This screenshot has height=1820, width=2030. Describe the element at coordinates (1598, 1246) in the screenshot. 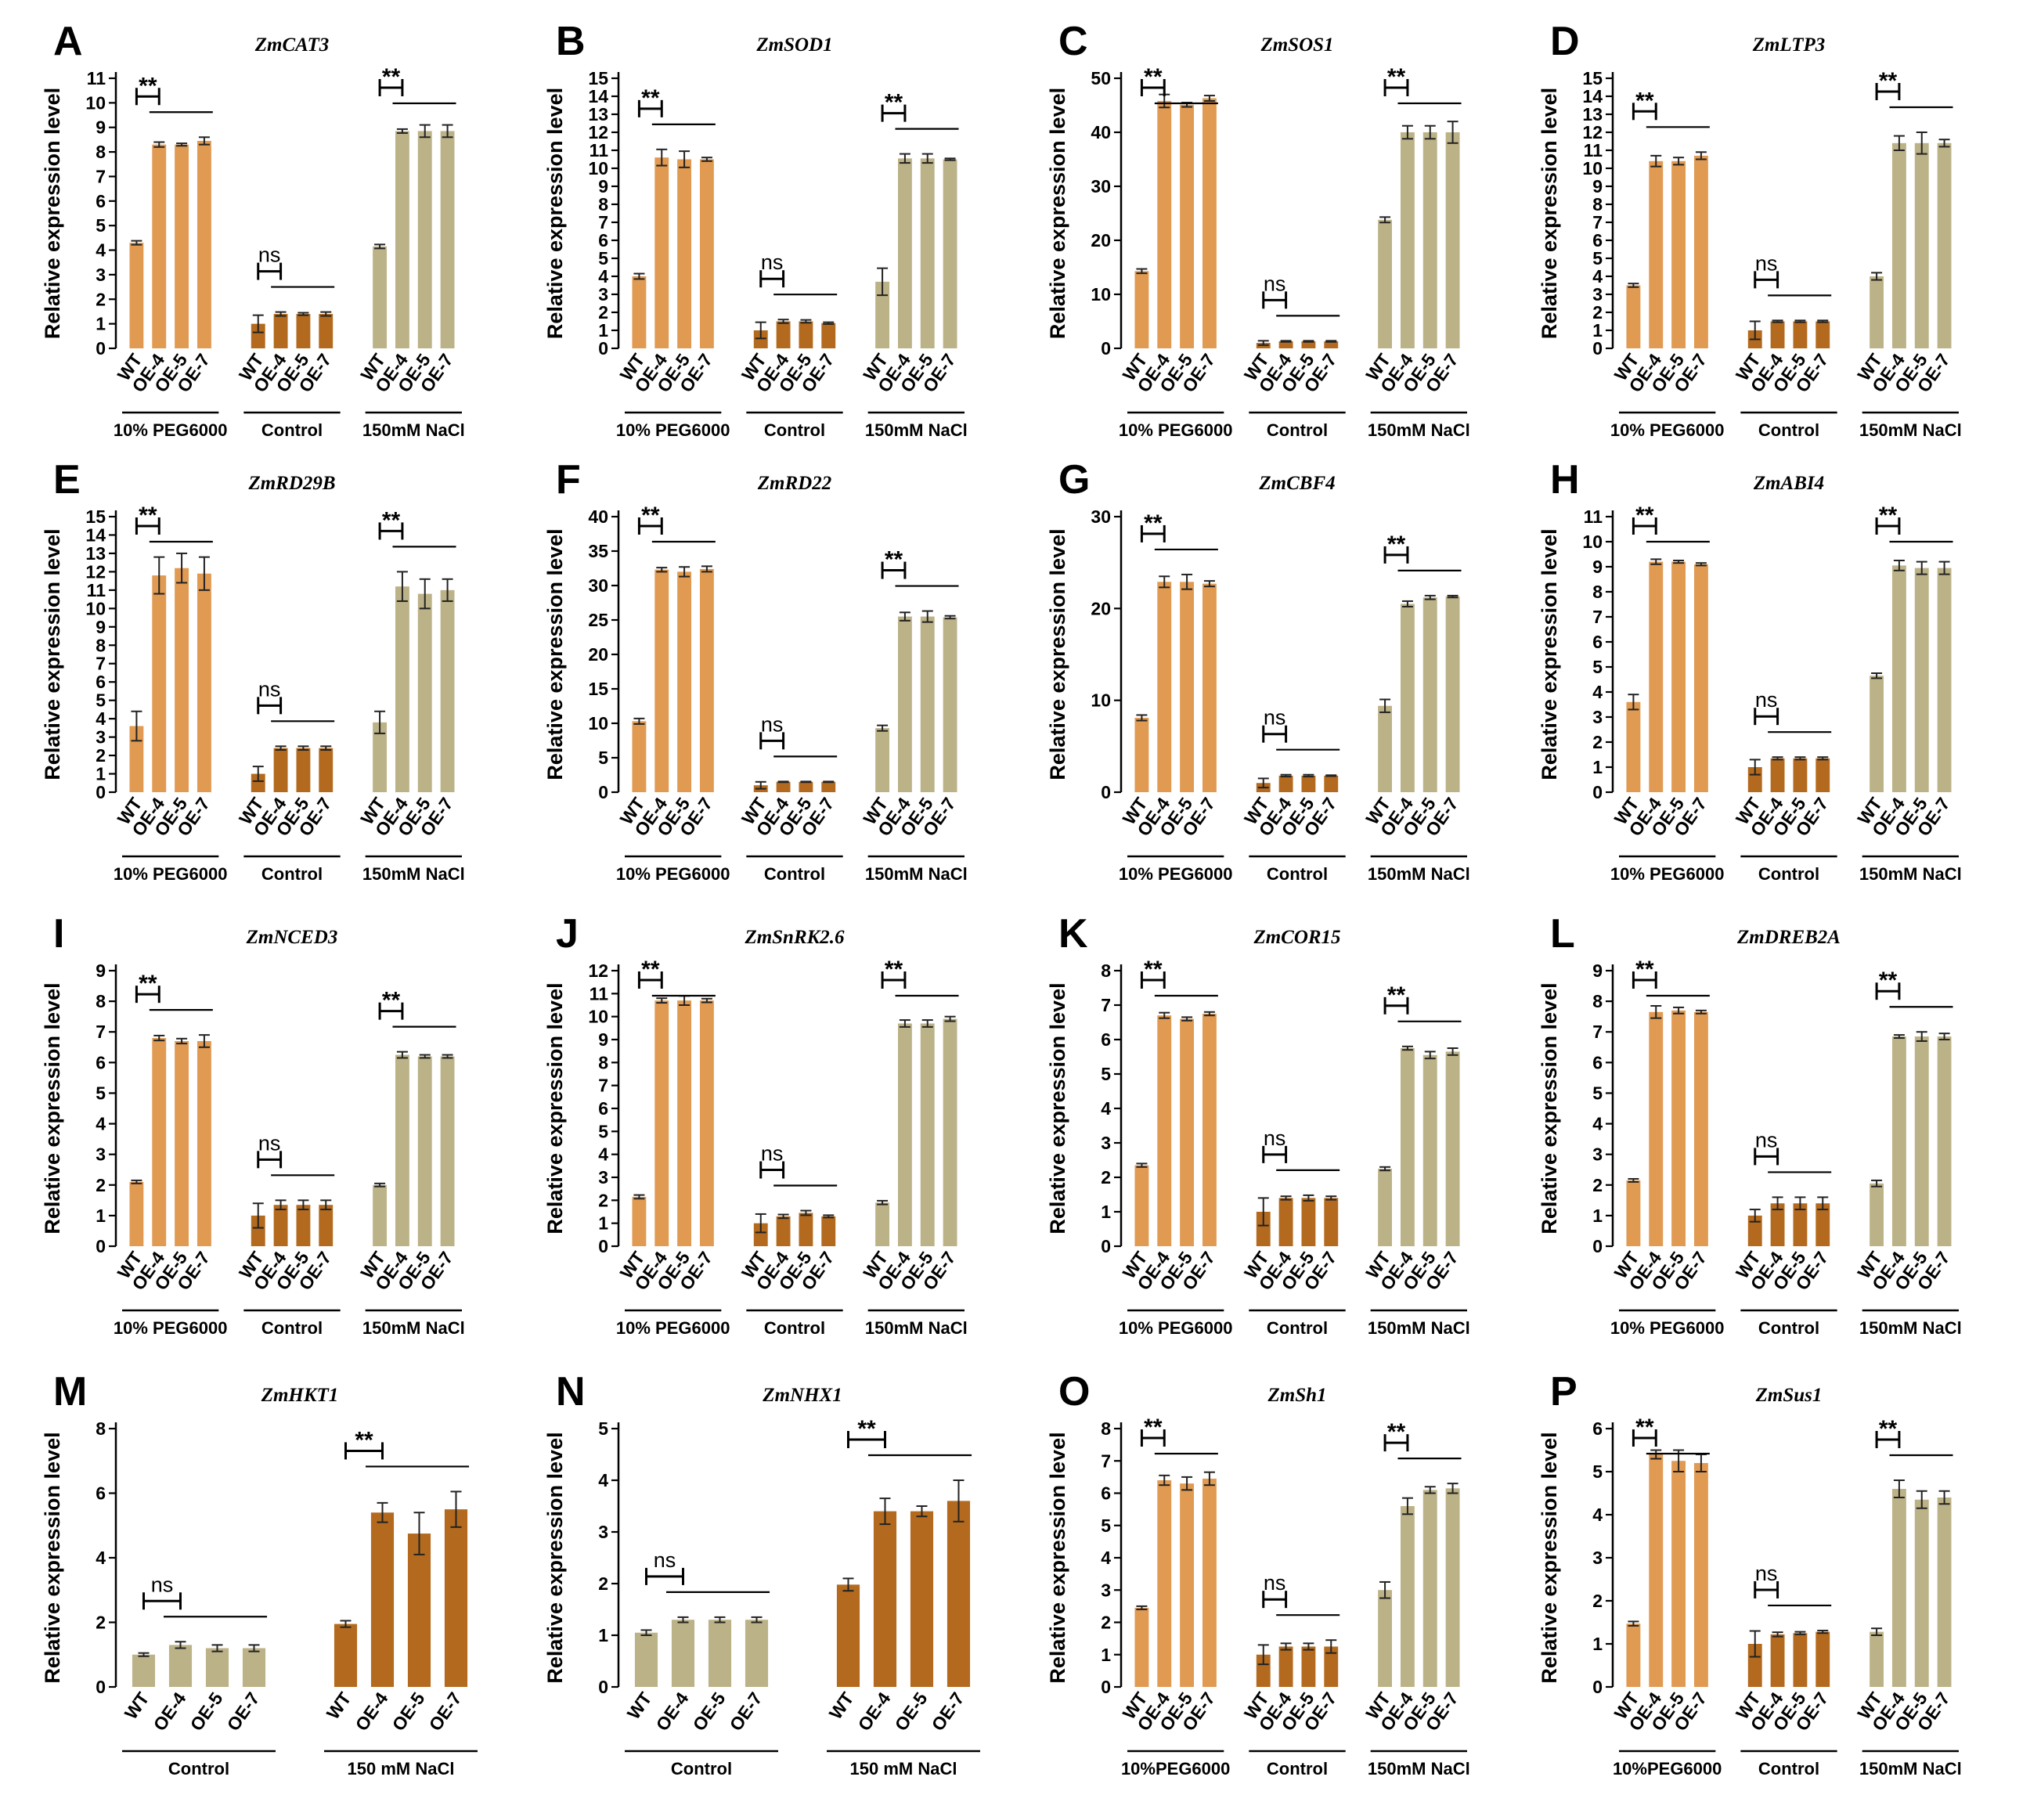

I see `y-tick-label: 0` at that location.